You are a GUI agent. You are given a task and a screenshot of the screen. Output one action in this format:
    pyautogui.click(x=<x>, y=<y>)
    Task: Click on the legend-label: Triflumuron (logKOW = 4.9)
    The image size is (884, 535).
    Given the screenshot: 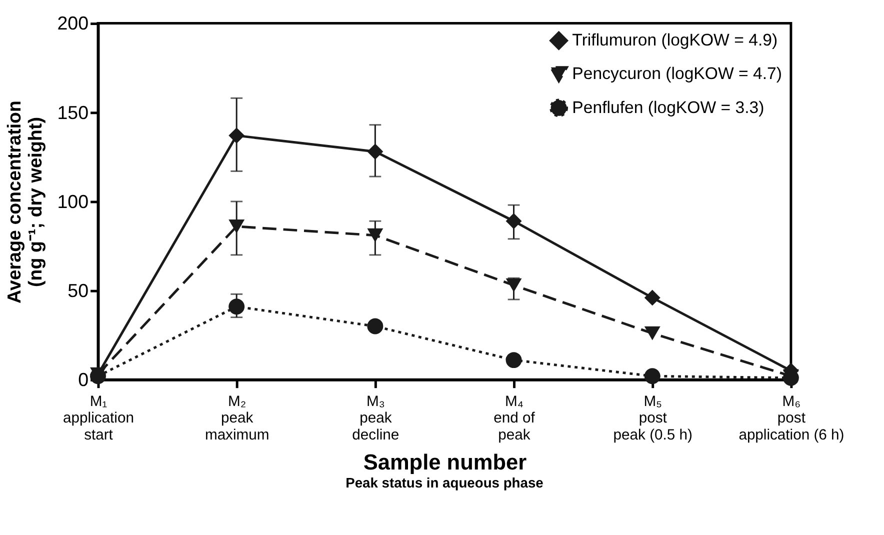 What is the action you would take?
    pyautogui.click(x=675, y=40)
    